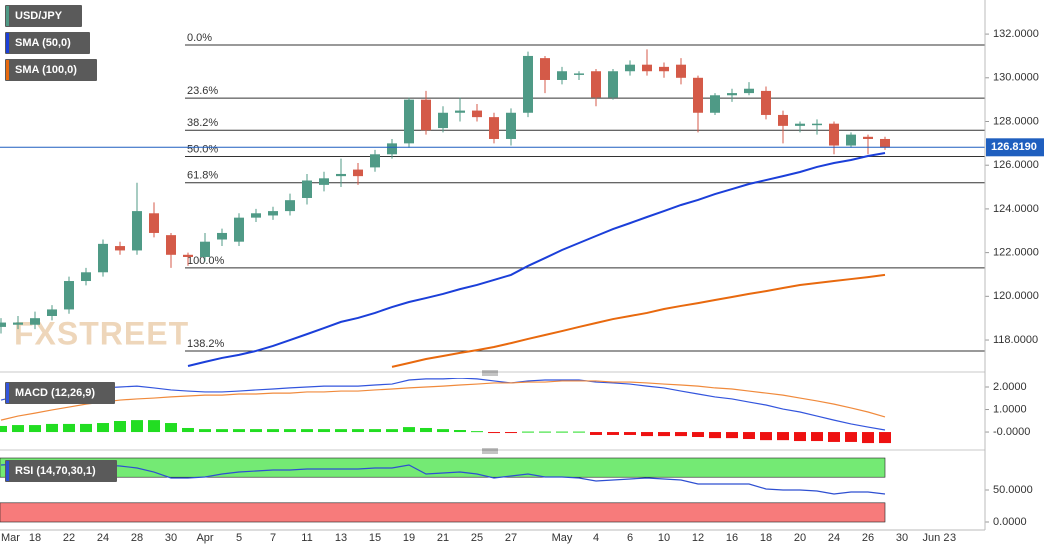 This screenshot has height=550, width=1060. I want to click on legend-item: SMA (50,0), so click(47, 43).